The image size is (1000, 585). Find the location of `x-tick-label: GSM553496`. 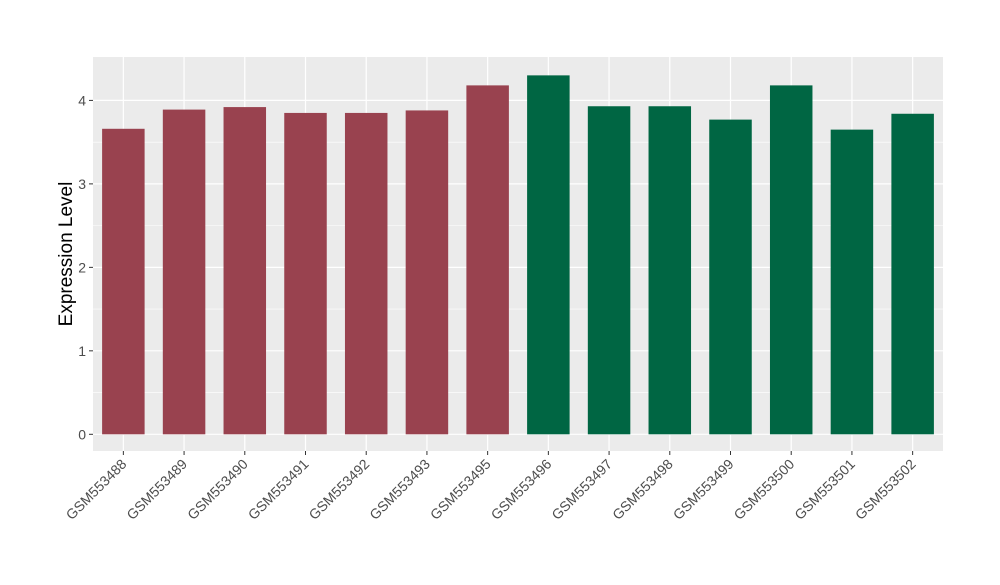

x-tick-label: GSM553496 is located at coordinates (521, 489).